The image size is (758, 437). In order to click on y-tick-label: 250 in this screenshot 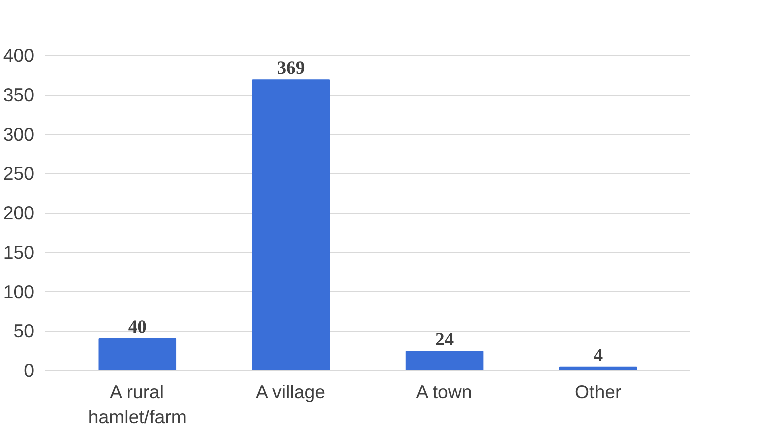, I will do `click(19, 173)`.